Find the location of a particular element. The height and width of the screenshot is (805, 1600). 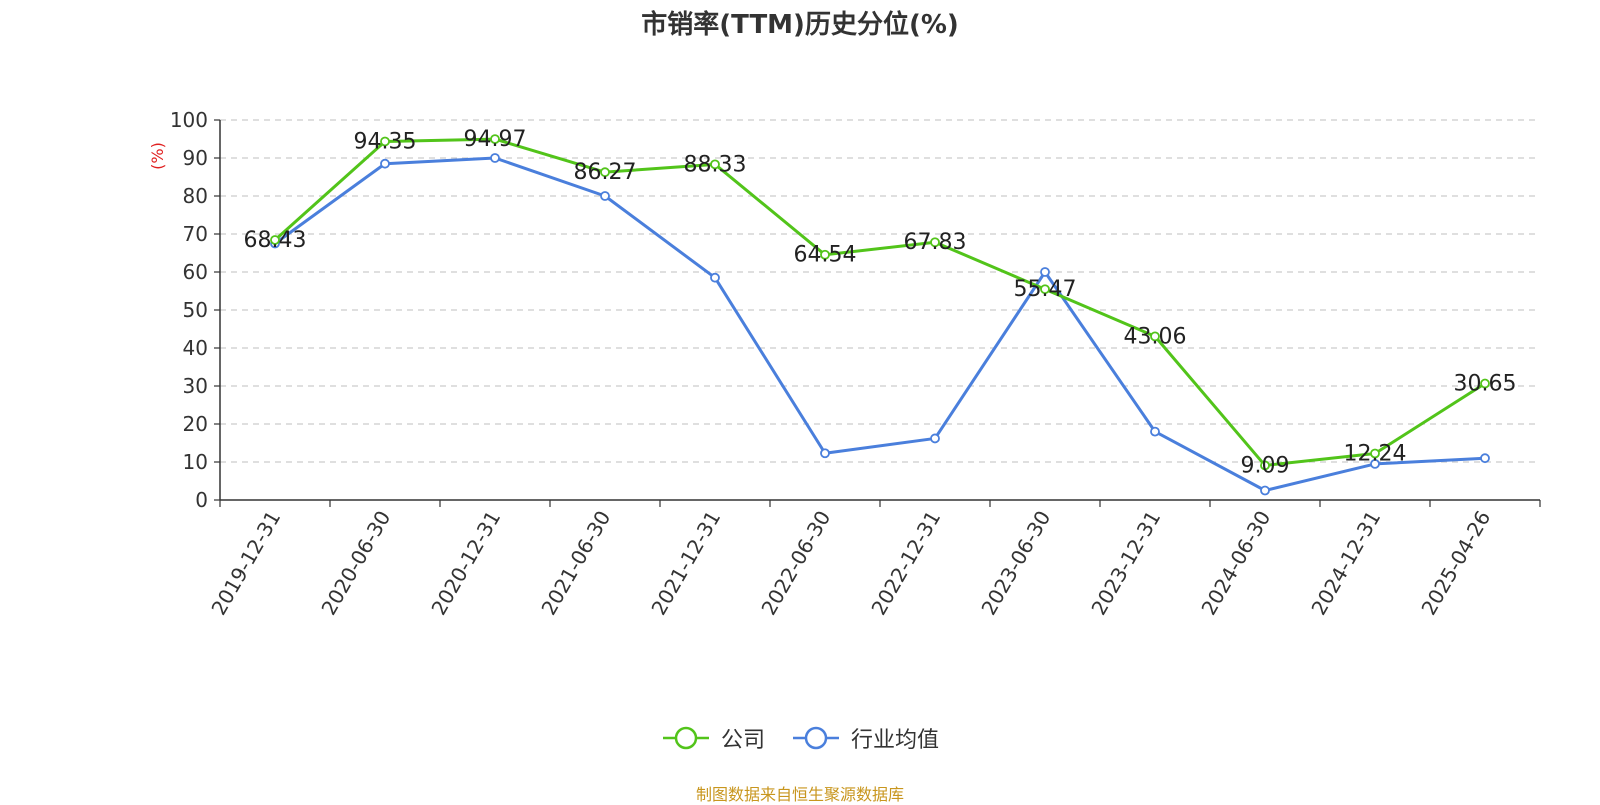

y-tick-label: 40 is located at coordinates (195, 348).